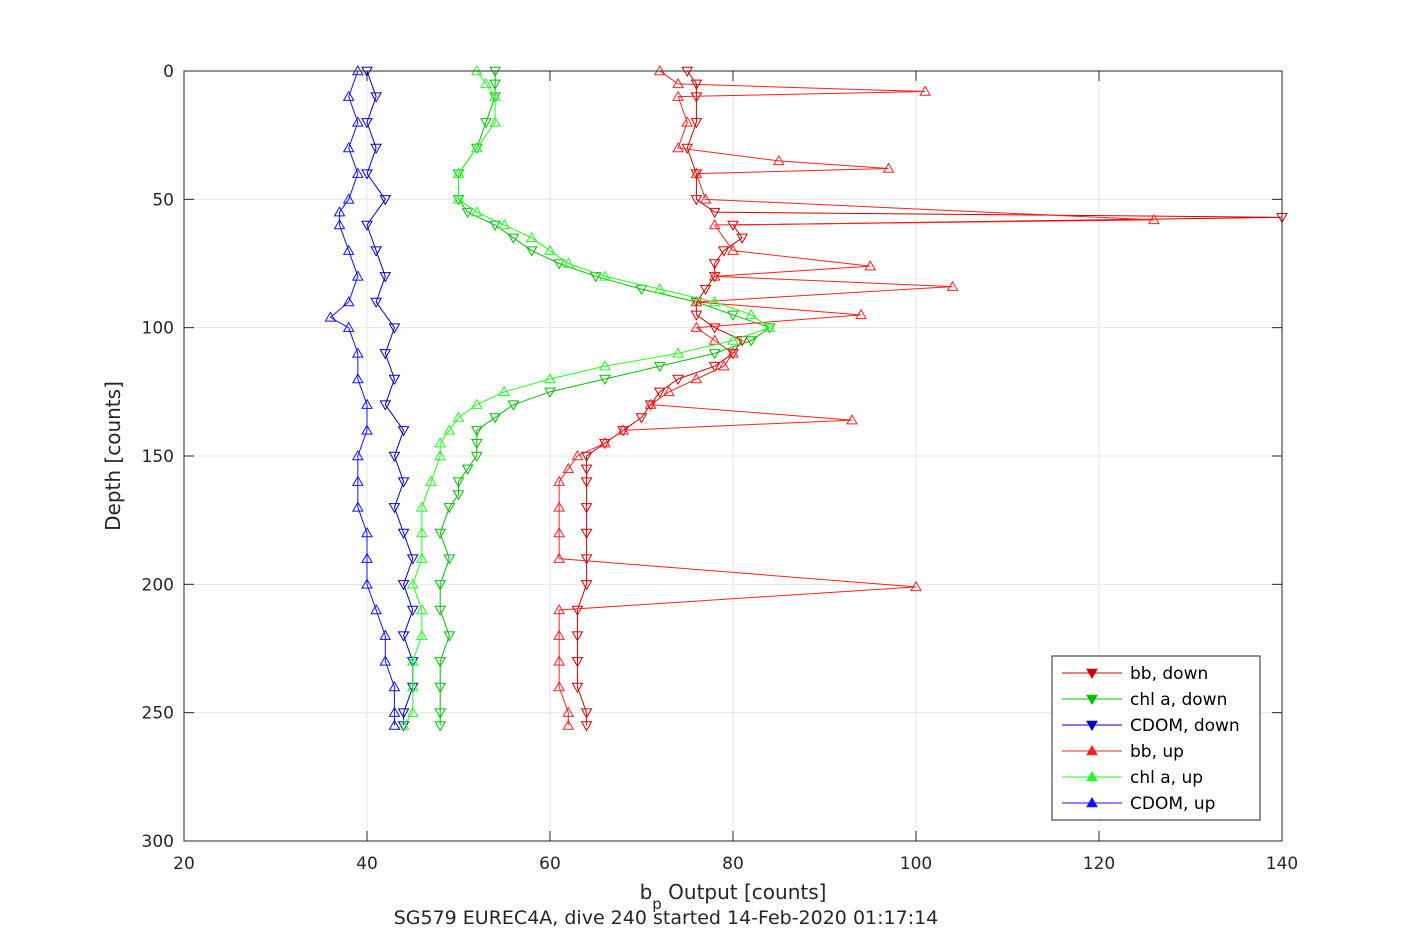  I want to click on x-axis-label-rest: Output [counts], so click(744, 892).